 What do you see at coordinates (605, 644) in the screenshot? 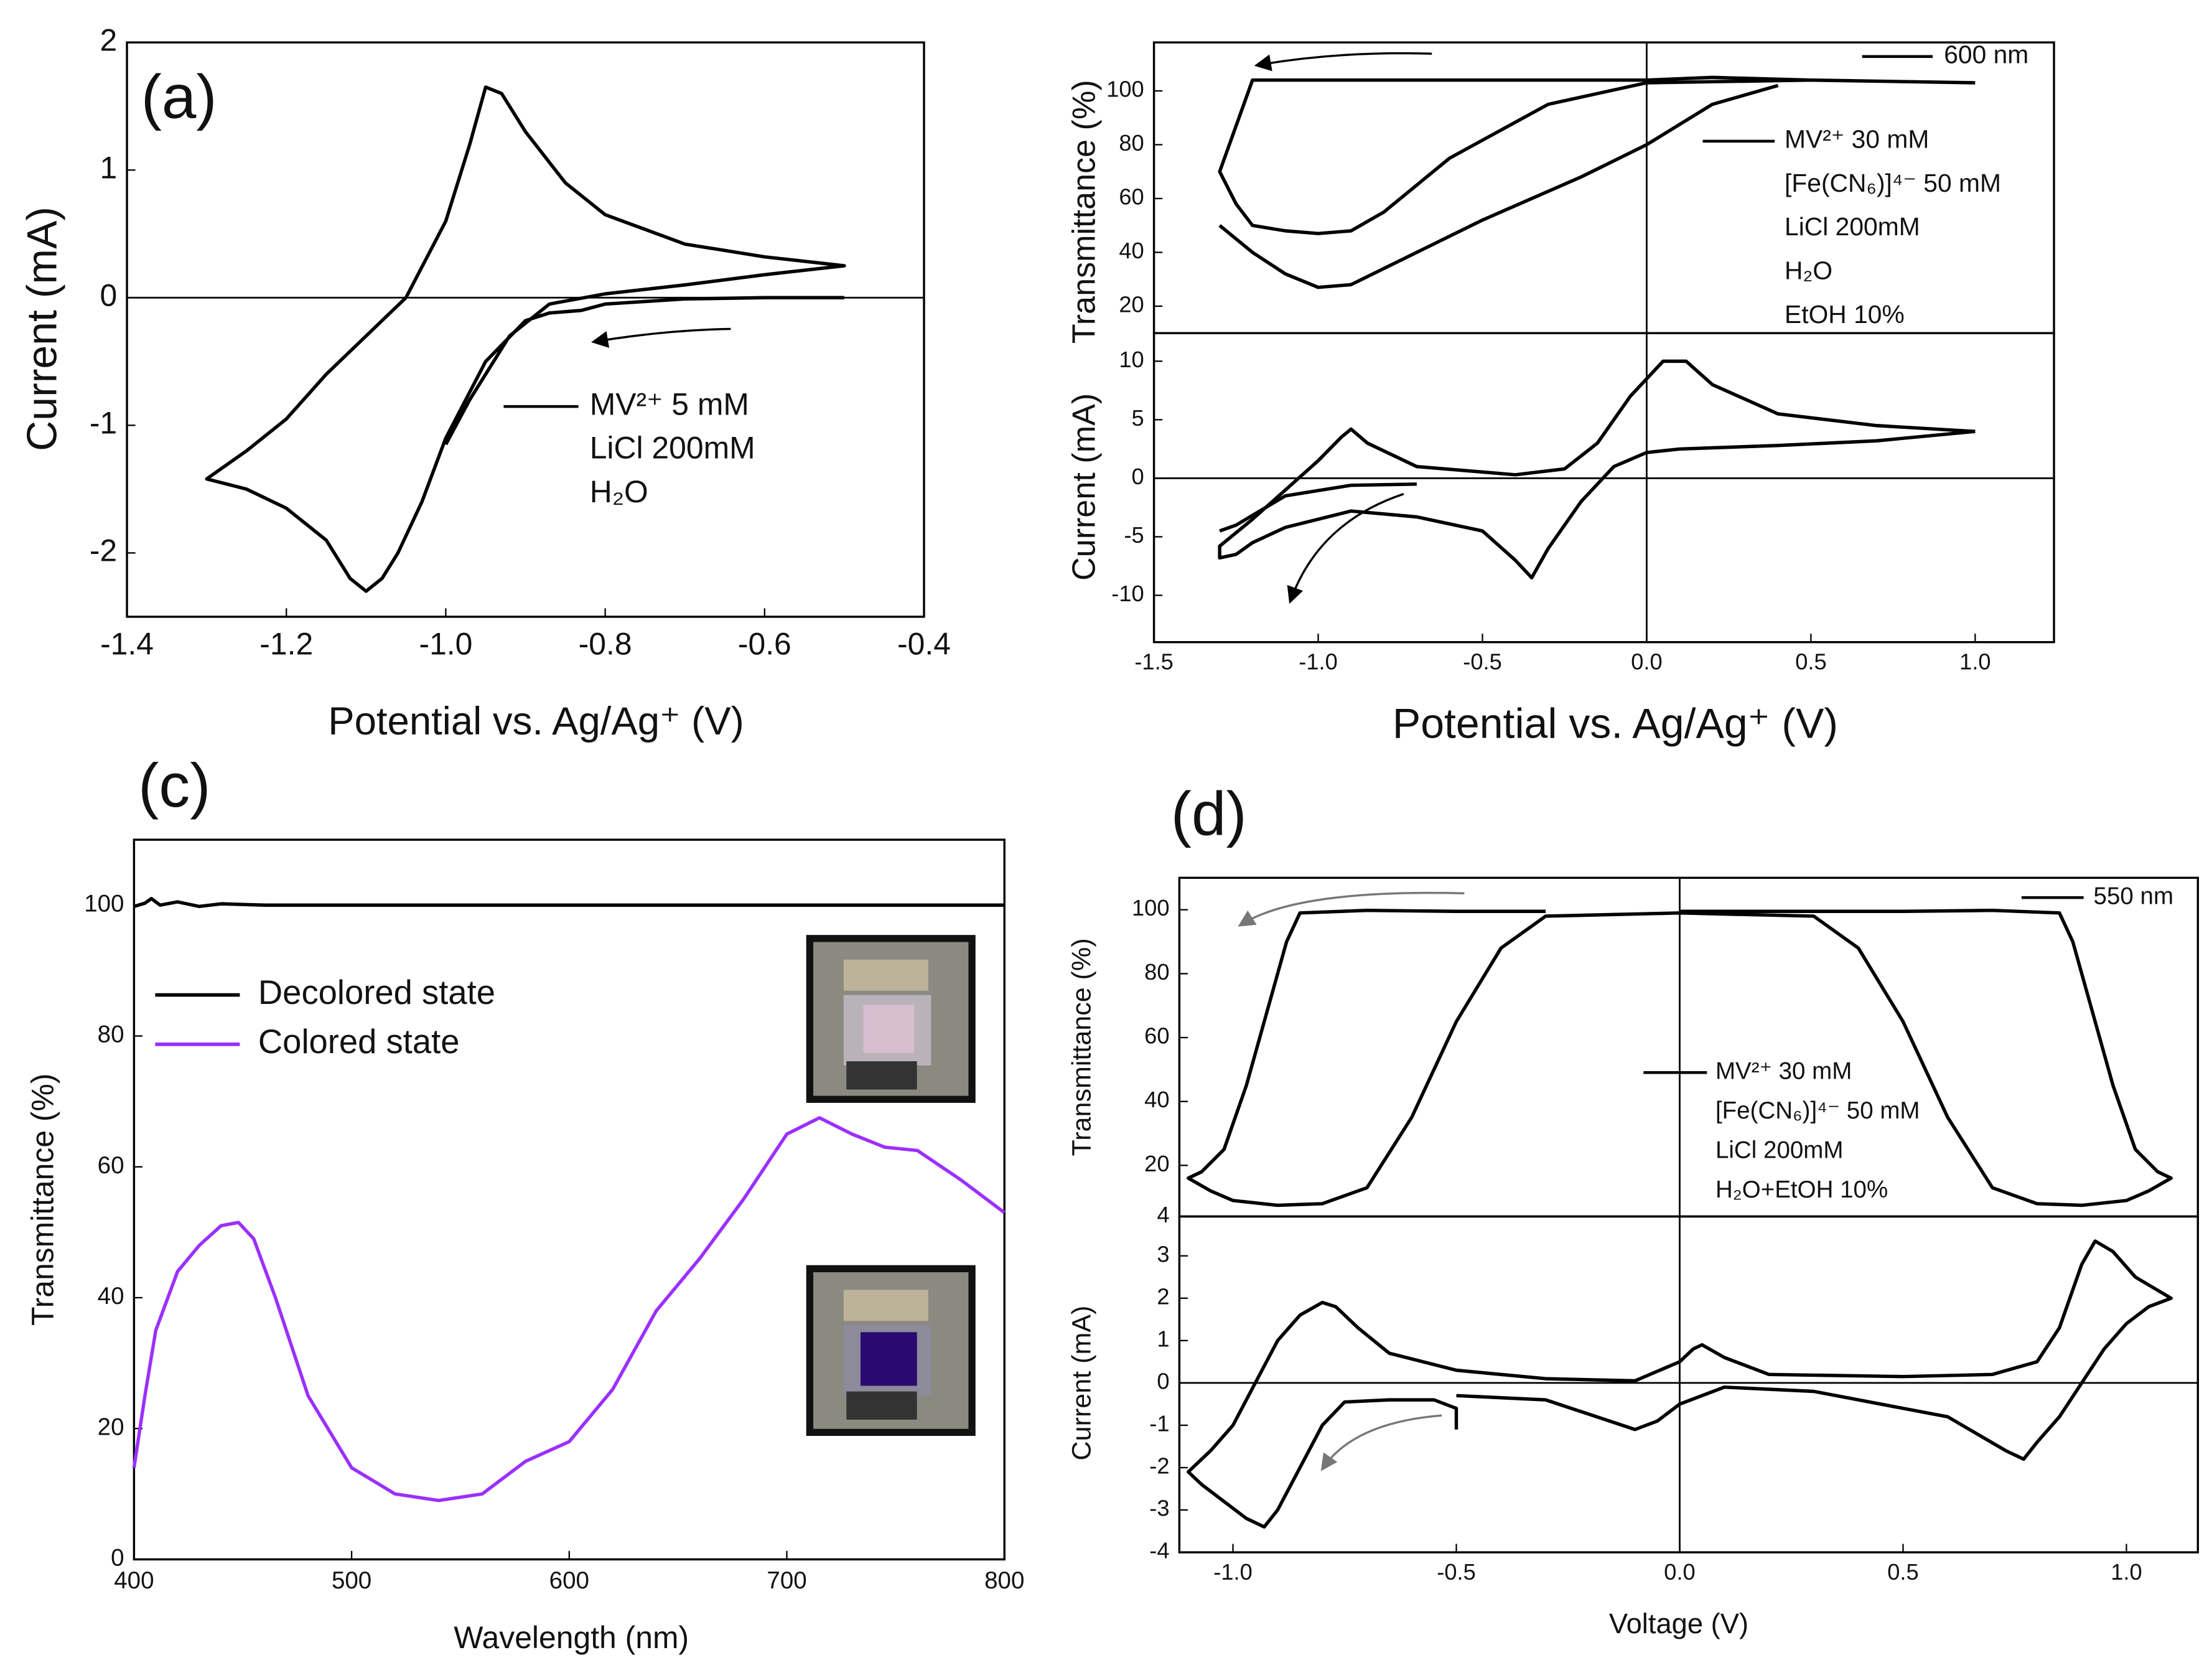
I see `x-tick-label: -0.8` at bounding box center [605, 644].